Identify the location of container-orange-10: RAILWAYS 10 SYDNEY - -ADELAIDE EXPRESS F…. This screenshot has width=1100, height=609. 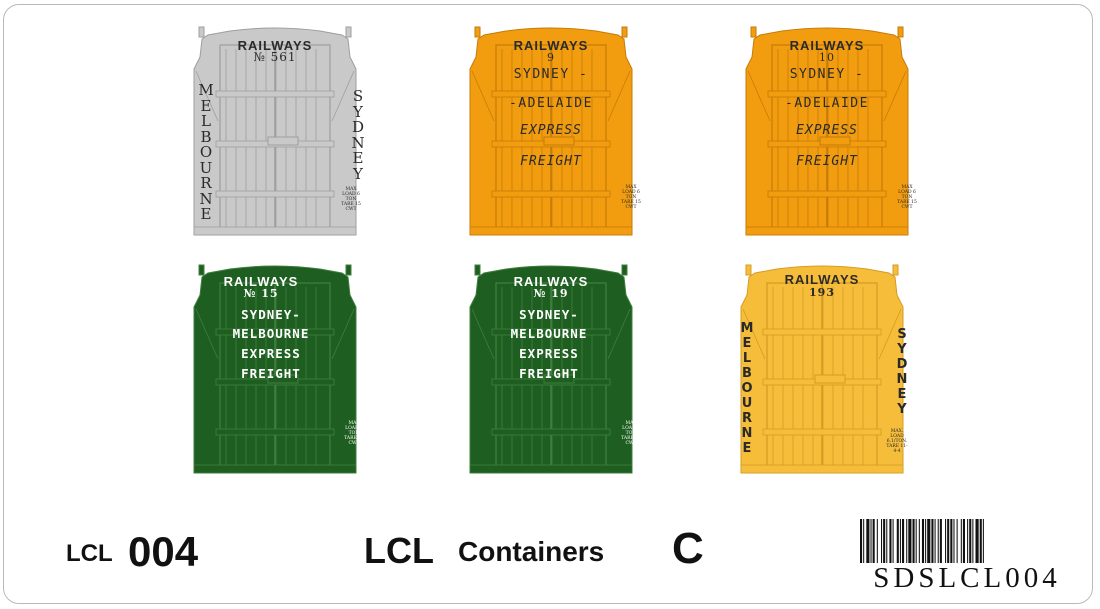
(829, 131).